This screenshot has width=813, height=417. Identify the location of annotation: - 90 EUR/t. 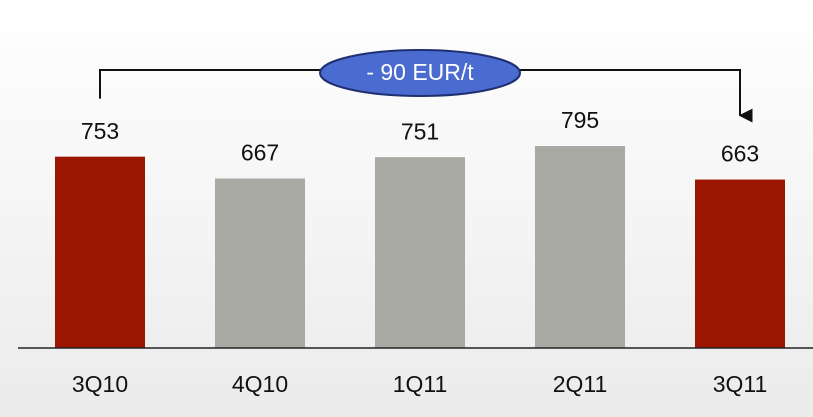
(420, 72).